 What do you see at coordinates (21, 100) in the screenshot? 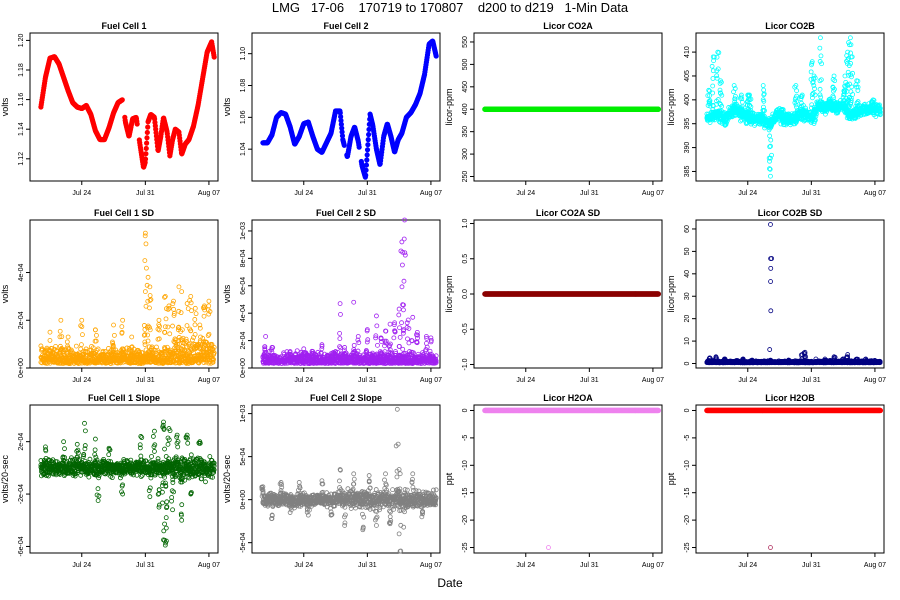
I see `y-tick-label: 1.16` at bounding box center [21, 100].